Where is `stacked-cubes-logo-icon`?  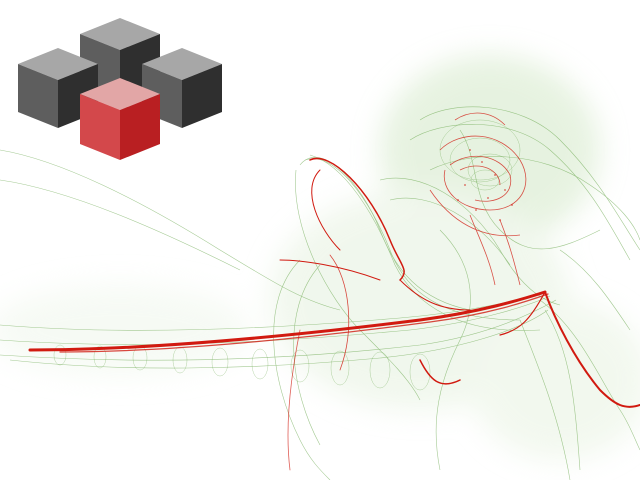 stacked-cubes-logo-icon is located at coordinates (120, 89).